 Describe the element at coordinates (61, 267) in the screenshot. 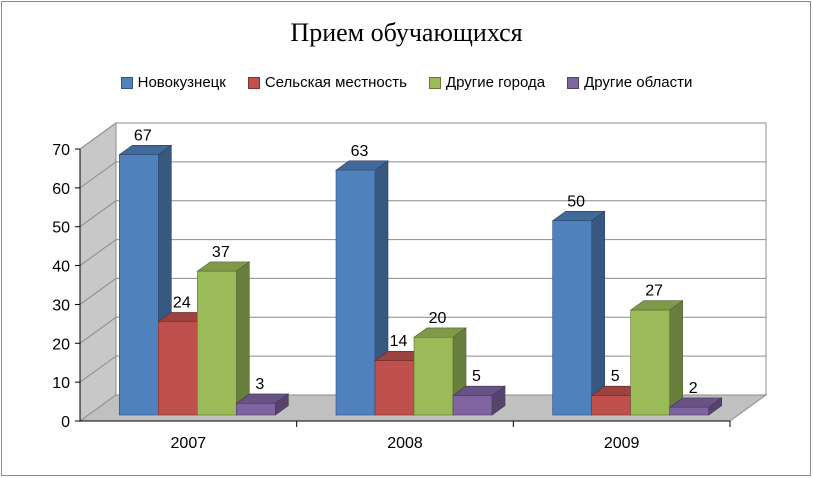

I see `y-tick-label: 40` at that location.